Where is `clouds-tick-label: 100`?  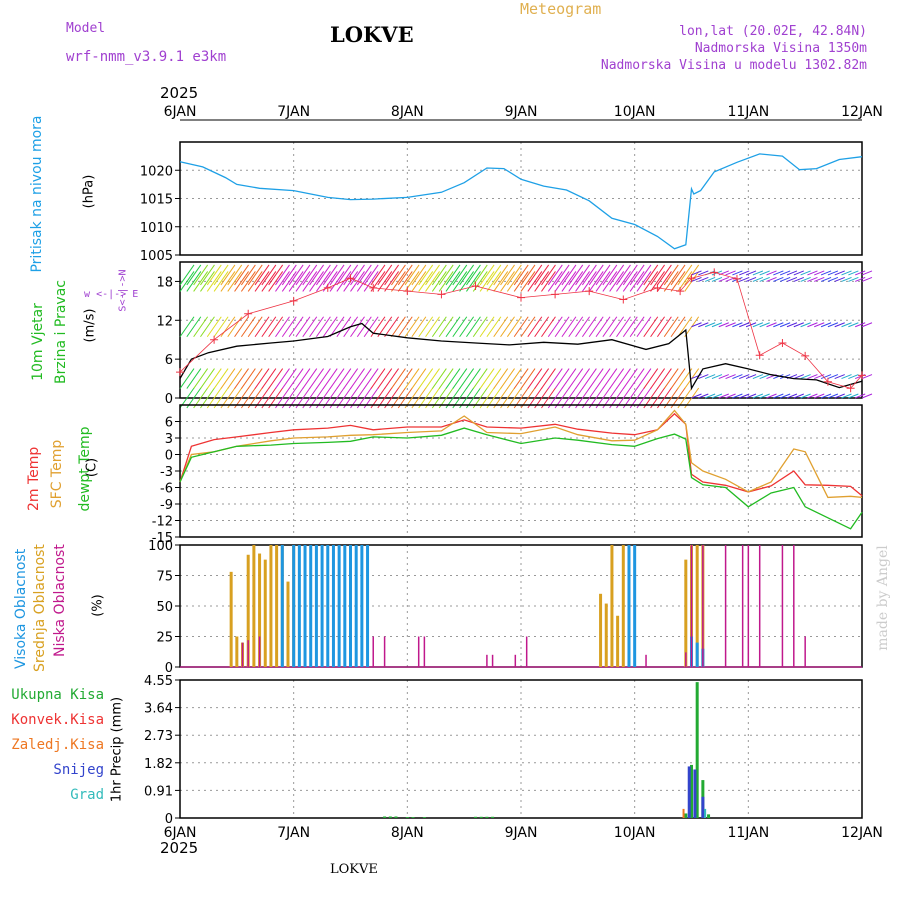
clouds-tick-label: 100 is located at coordinates (160, 546).